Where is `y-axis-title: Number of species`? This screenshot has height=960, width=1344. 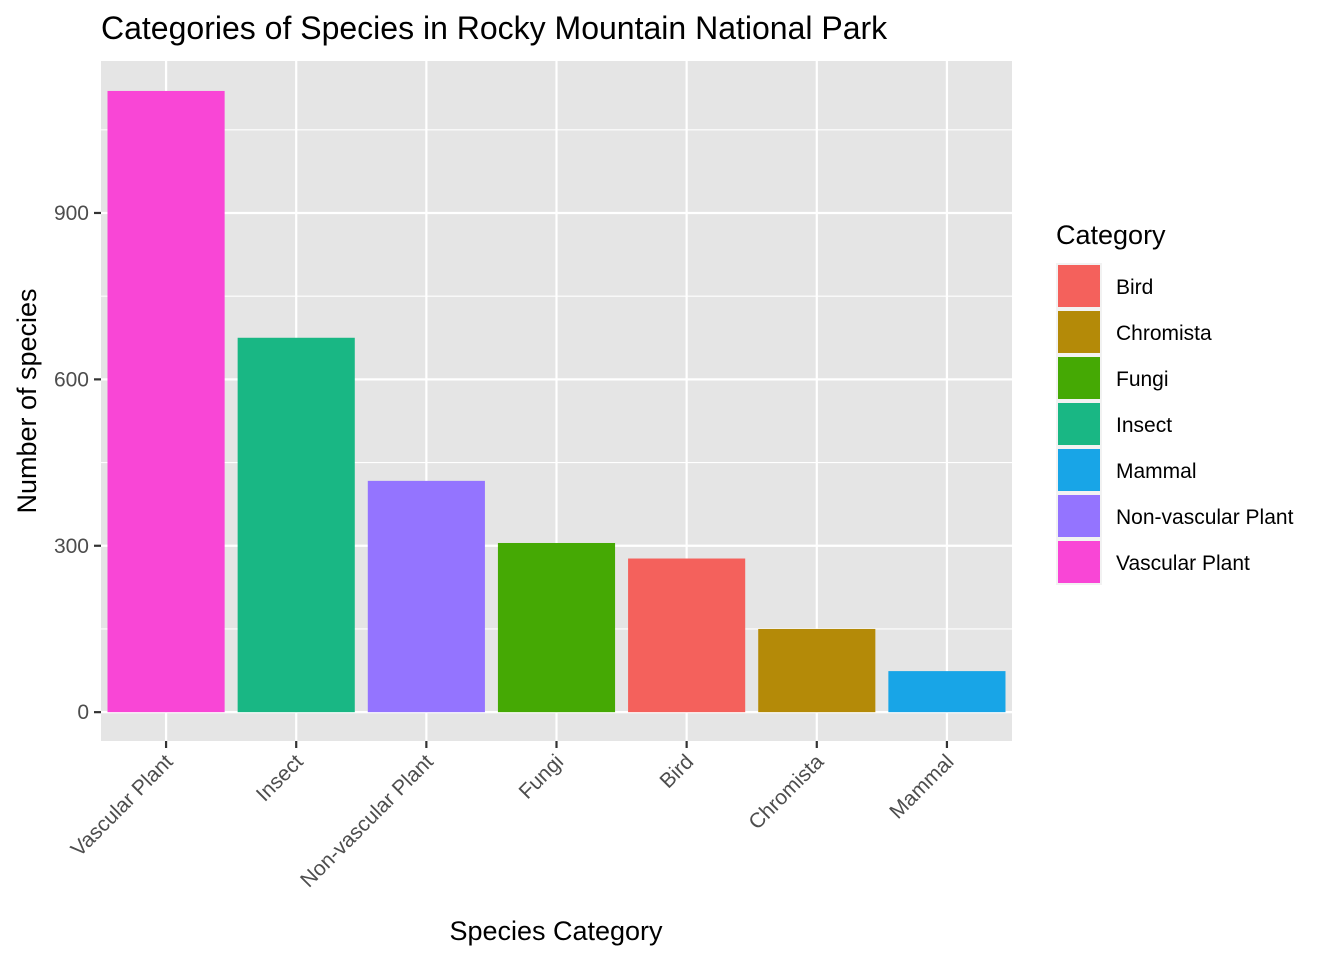 y-axis-title: Number of species is located at coordinates (27, 400).